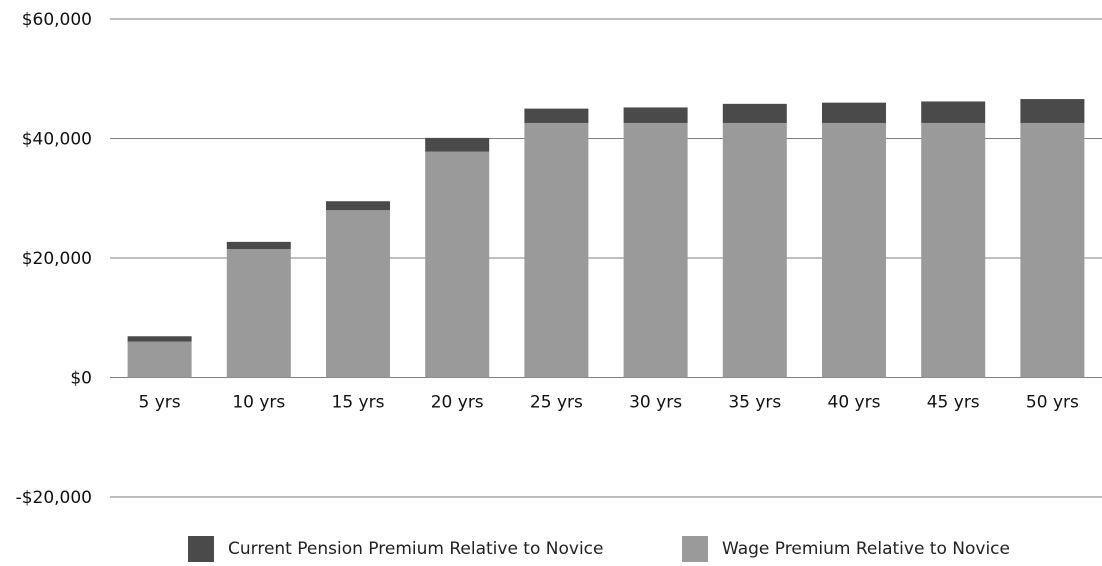 Image resolution: width=1102 pixels, height=566 pixels. What do you see at coordinates (655, 403) in the screenshot?
I see `x-tick-label: 30 yrs` at bounding box center [655, 403].